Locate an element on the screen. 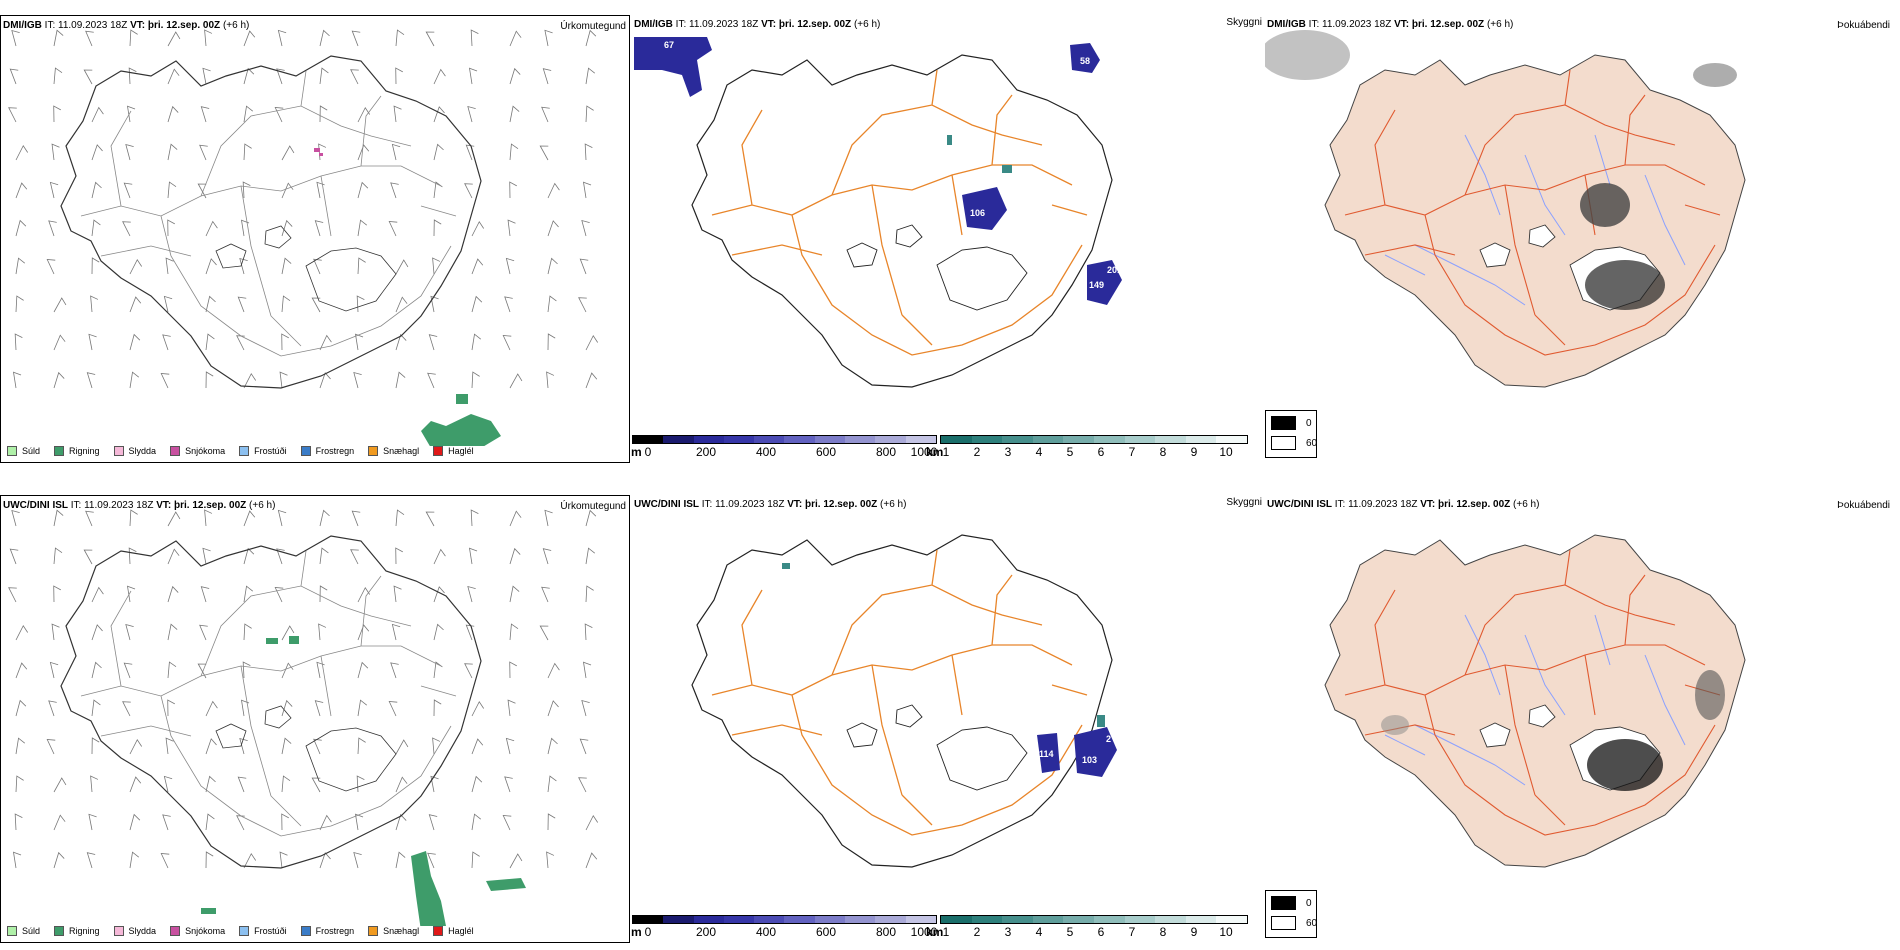 The height and width of the screenshot is (950, 1900). legend-item-graupel: Snæhagl is located at coordinates (393, 931).